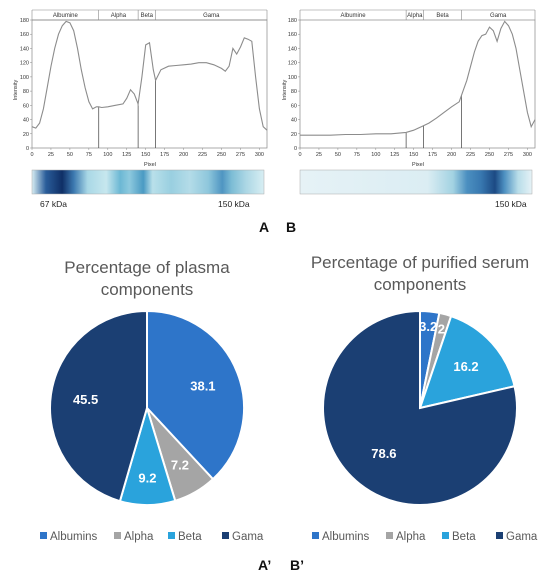 The width and height of the screenshot is (550, 579). What do you see at coordinates (126, 155) in the screenshot?
I see `x-tick-label-a: 125` at bounding box center [126, 155].